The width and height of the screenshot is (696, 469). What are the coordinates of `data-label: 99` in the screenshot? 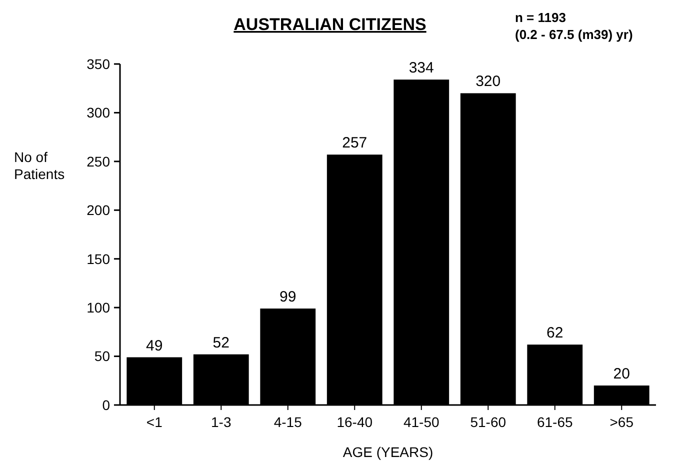 It's located at (288, 297).